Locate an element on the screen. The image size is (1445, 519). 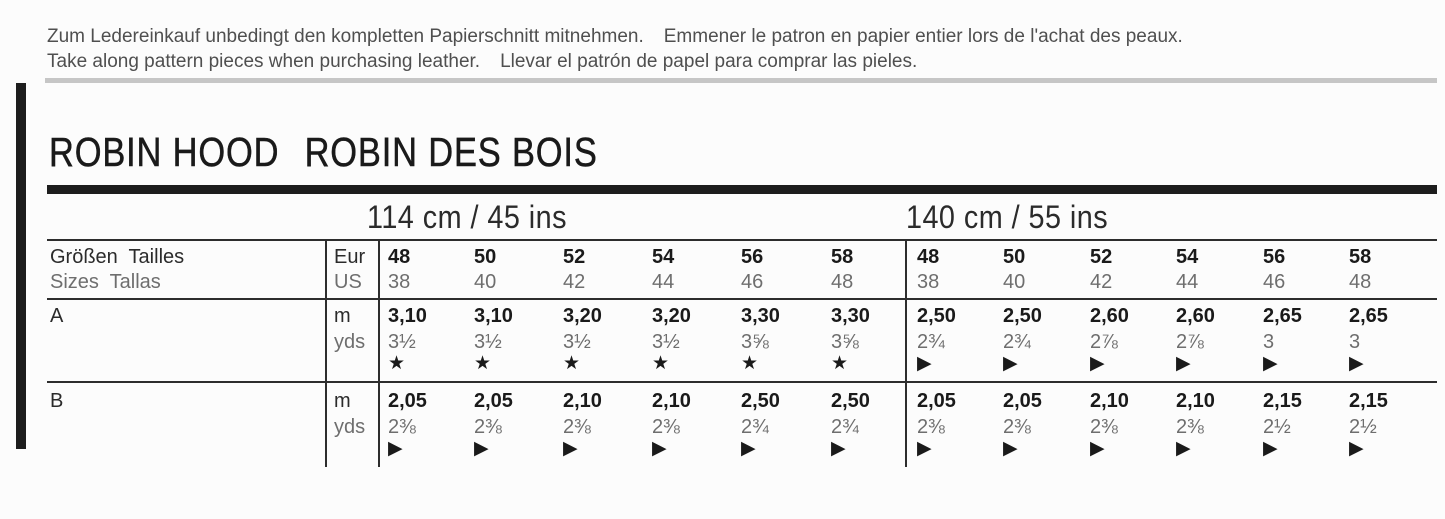
fabric-width-header-114: 114 cm / 45 ins is located at coordinates (467, 217).